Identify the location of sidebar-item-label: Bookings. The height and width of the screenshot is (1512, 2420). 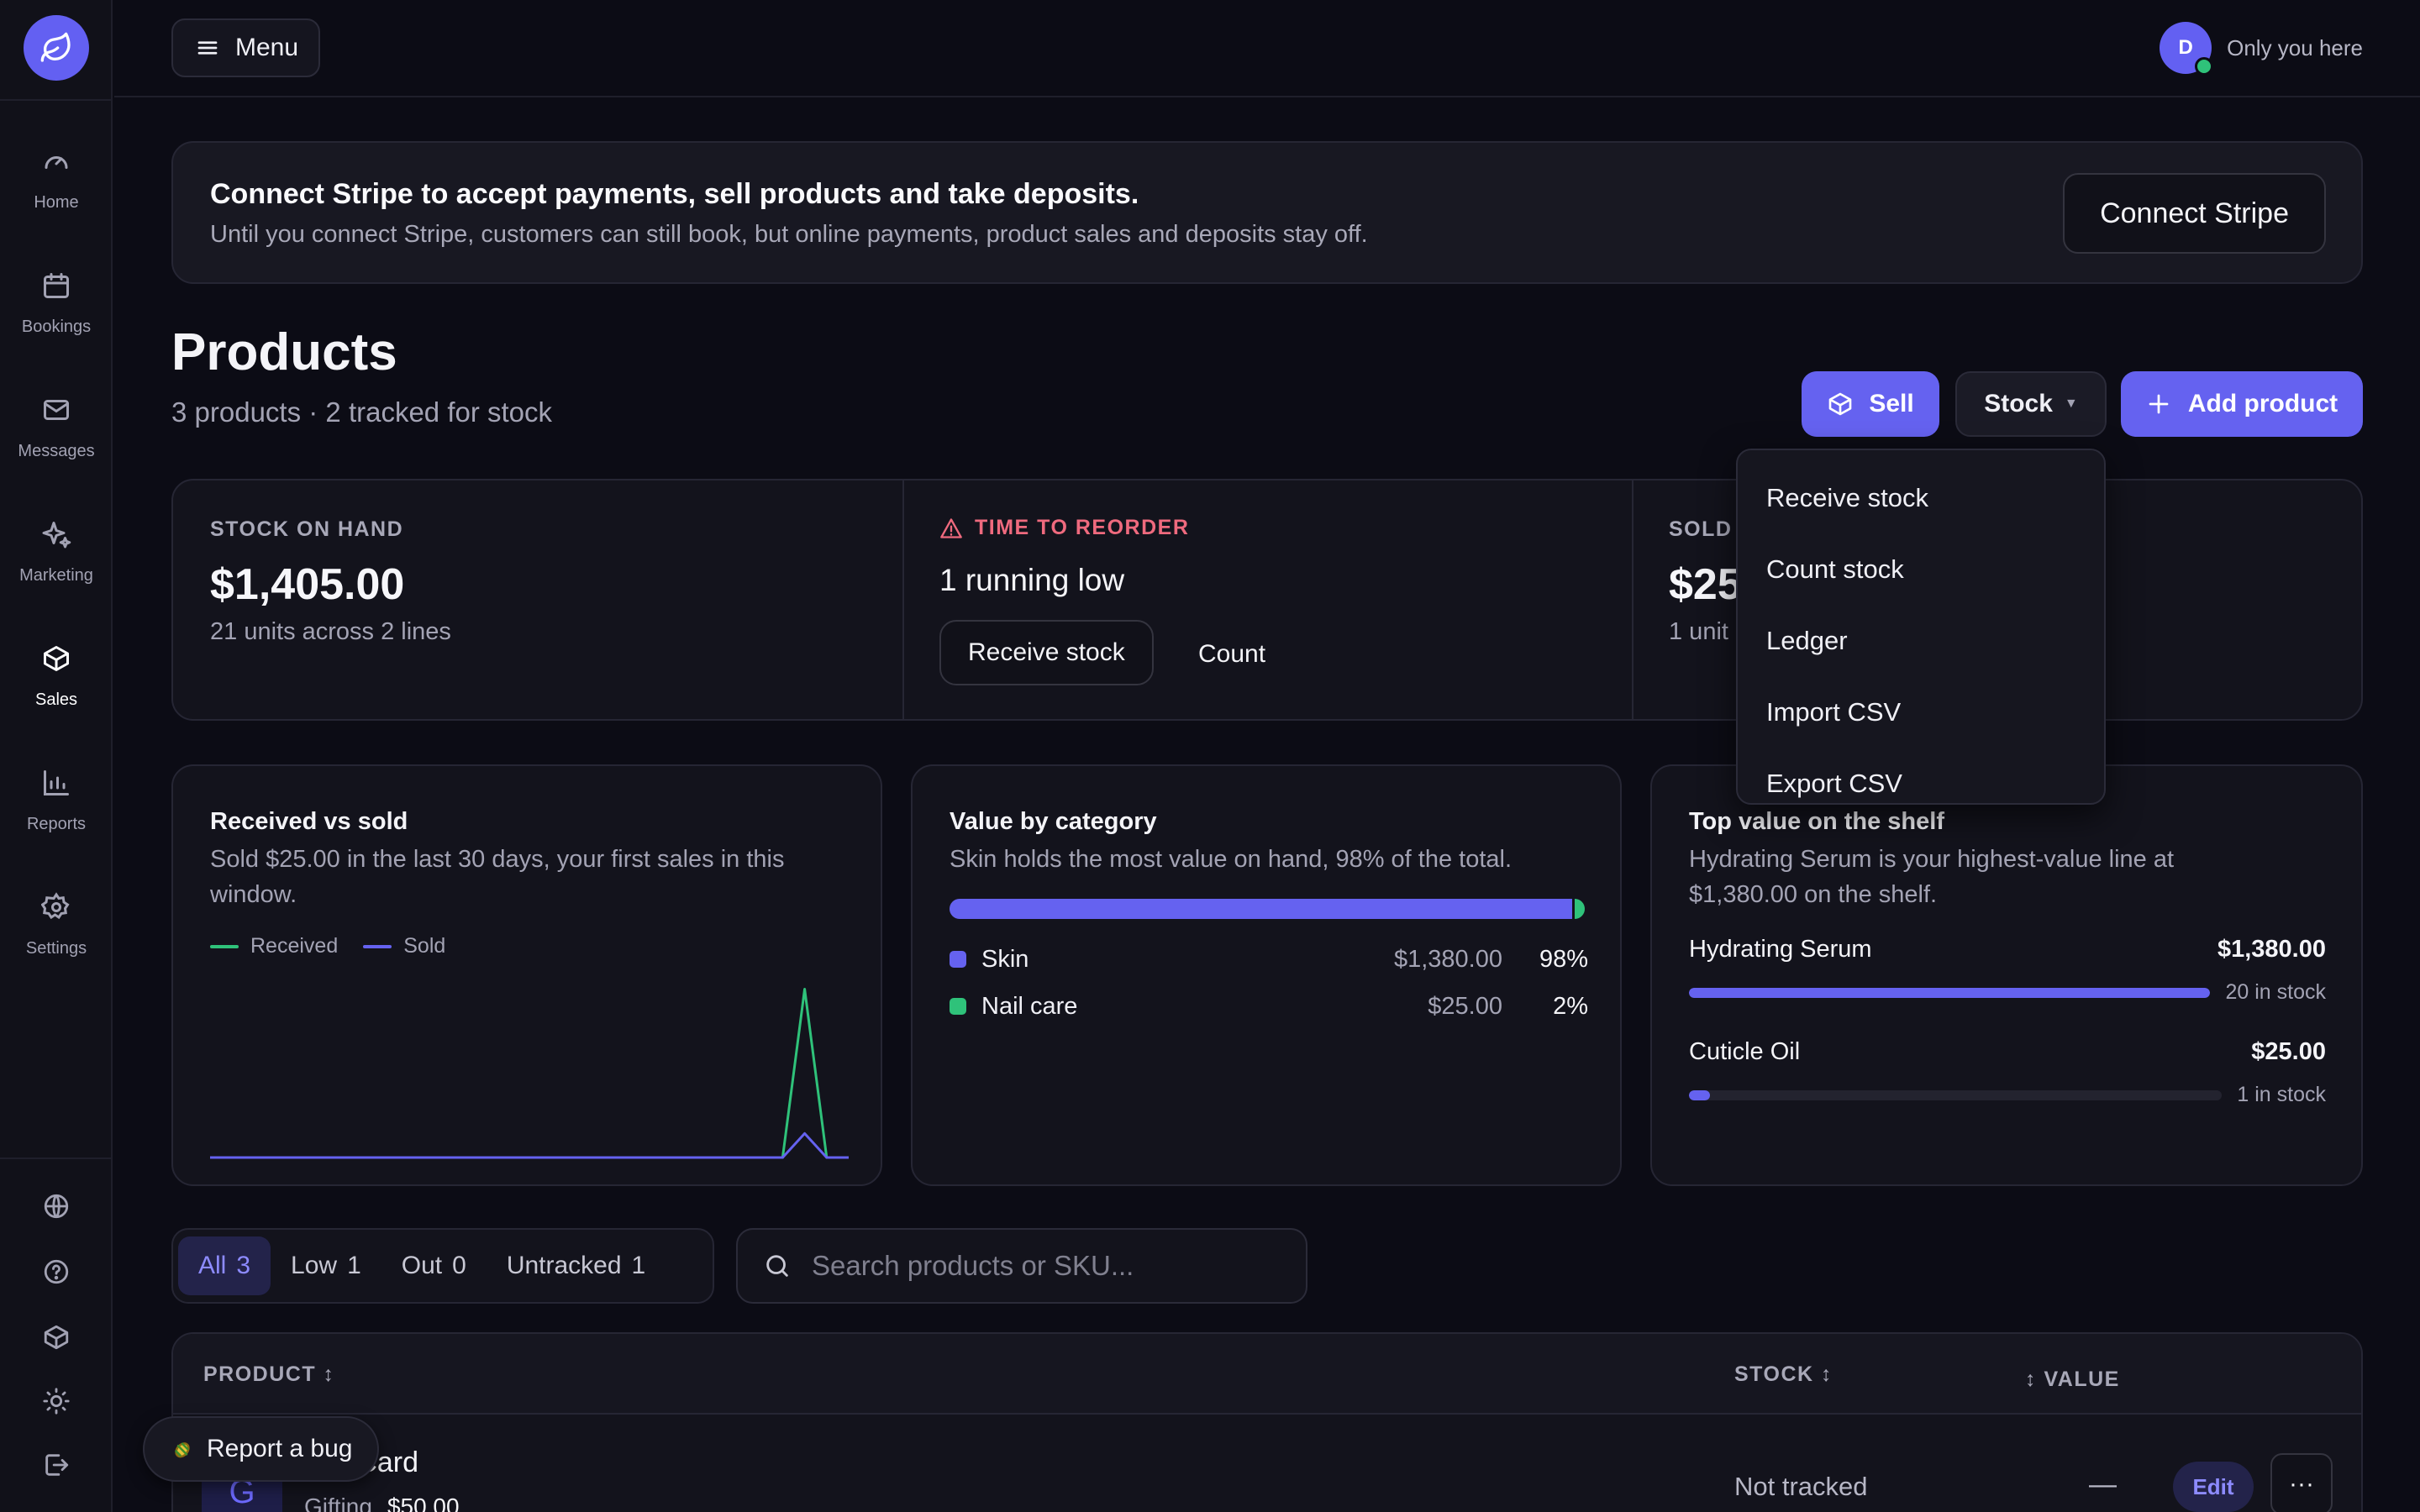
(56, 327).